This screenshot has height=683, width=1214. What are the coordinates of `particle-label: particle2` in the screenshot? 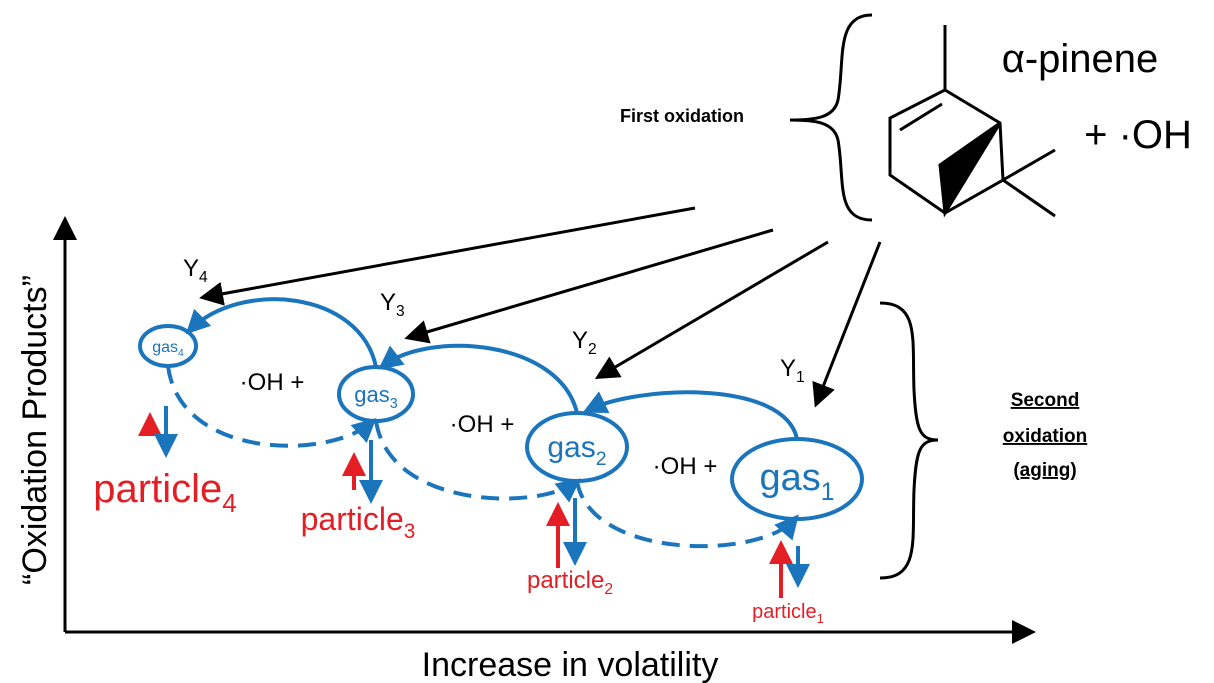 It's located at (570, 582).